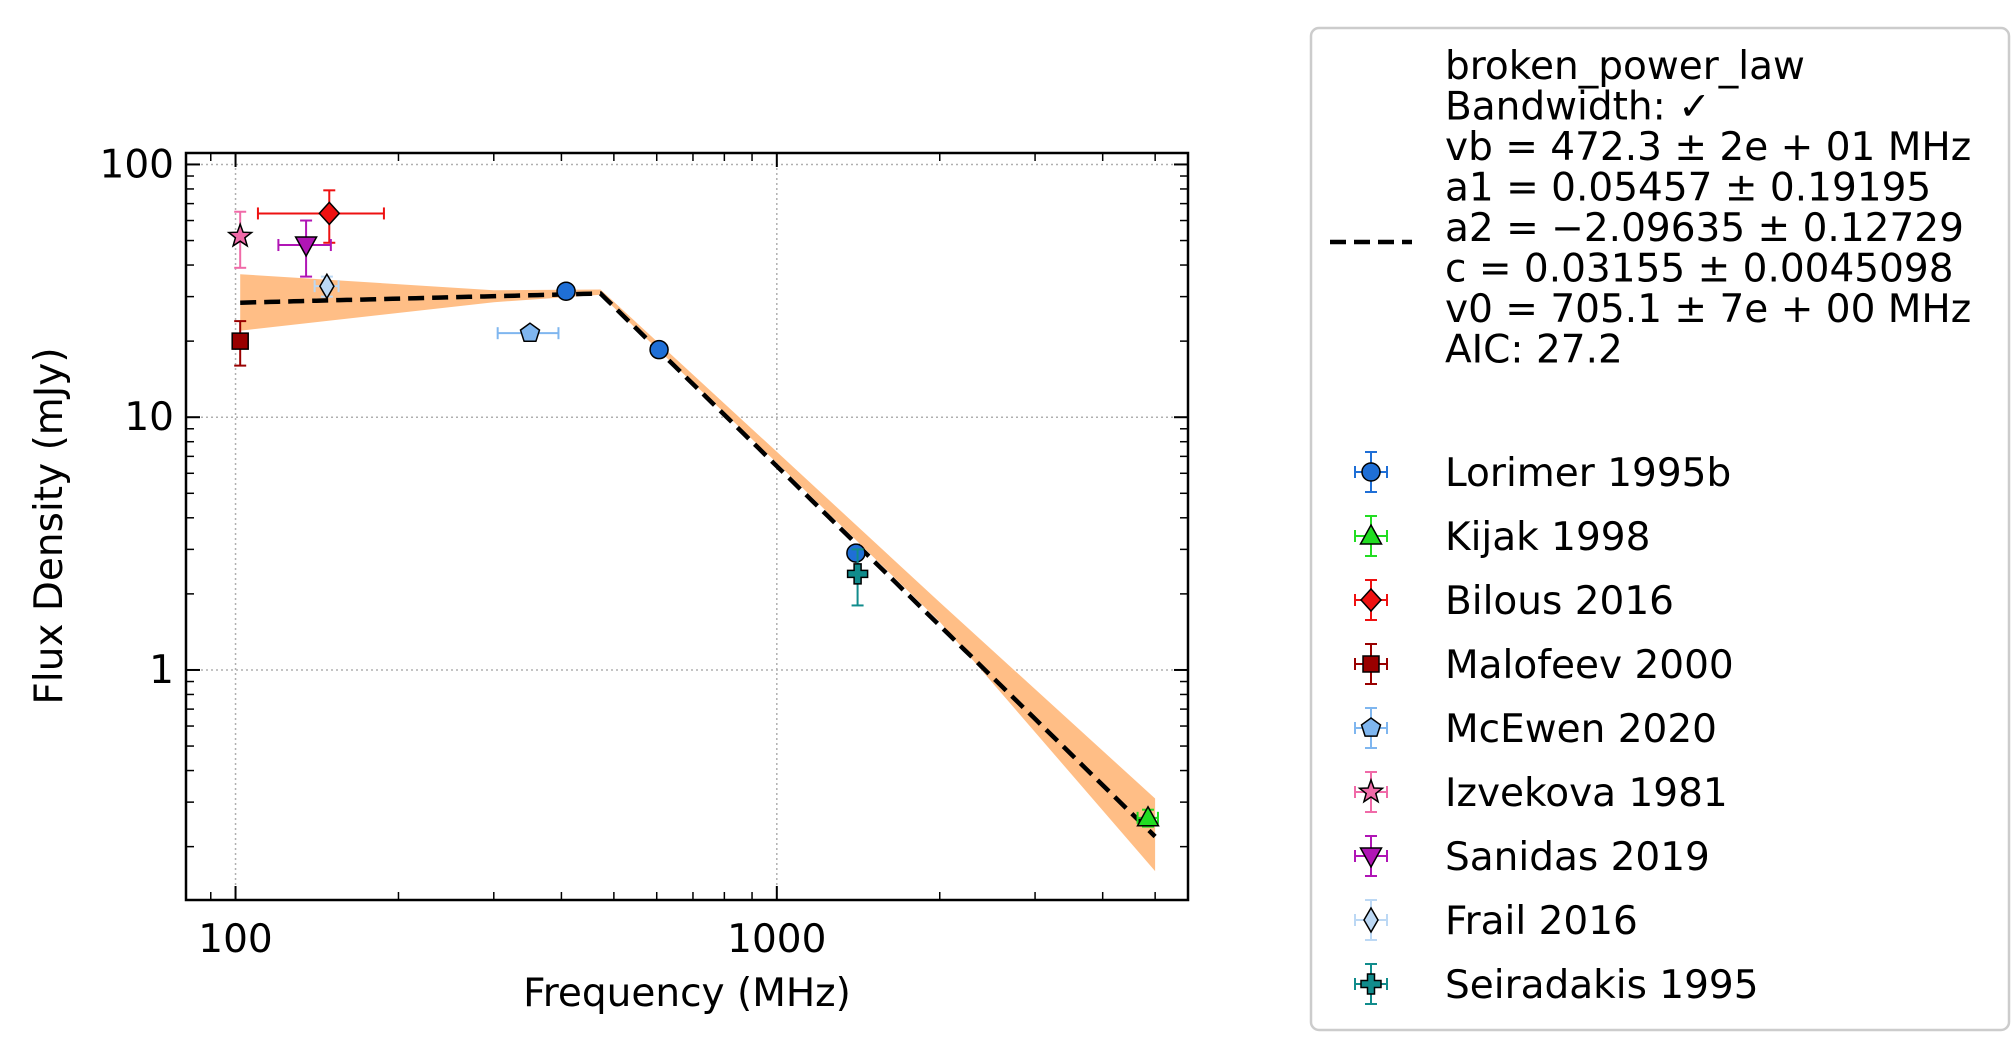 This screenshot has height=1047, width=2016. Describe the element at coordinates (1371, 664) in the screenshot. I see `legend-marker-malofeev-2000` at that location.